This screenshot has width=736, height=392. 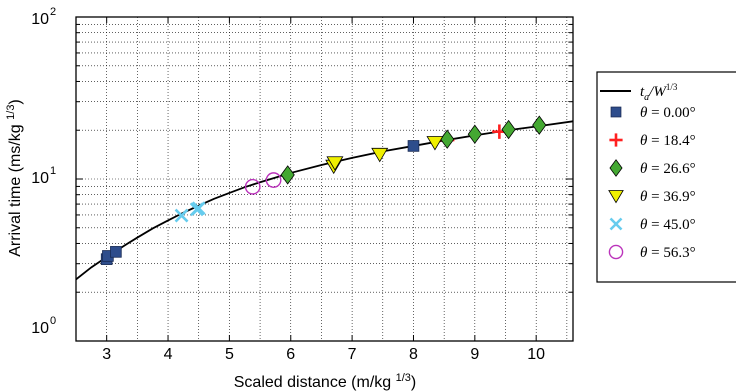 I want to click on legend-value: = 56.3°, so click(x=671, y=253).